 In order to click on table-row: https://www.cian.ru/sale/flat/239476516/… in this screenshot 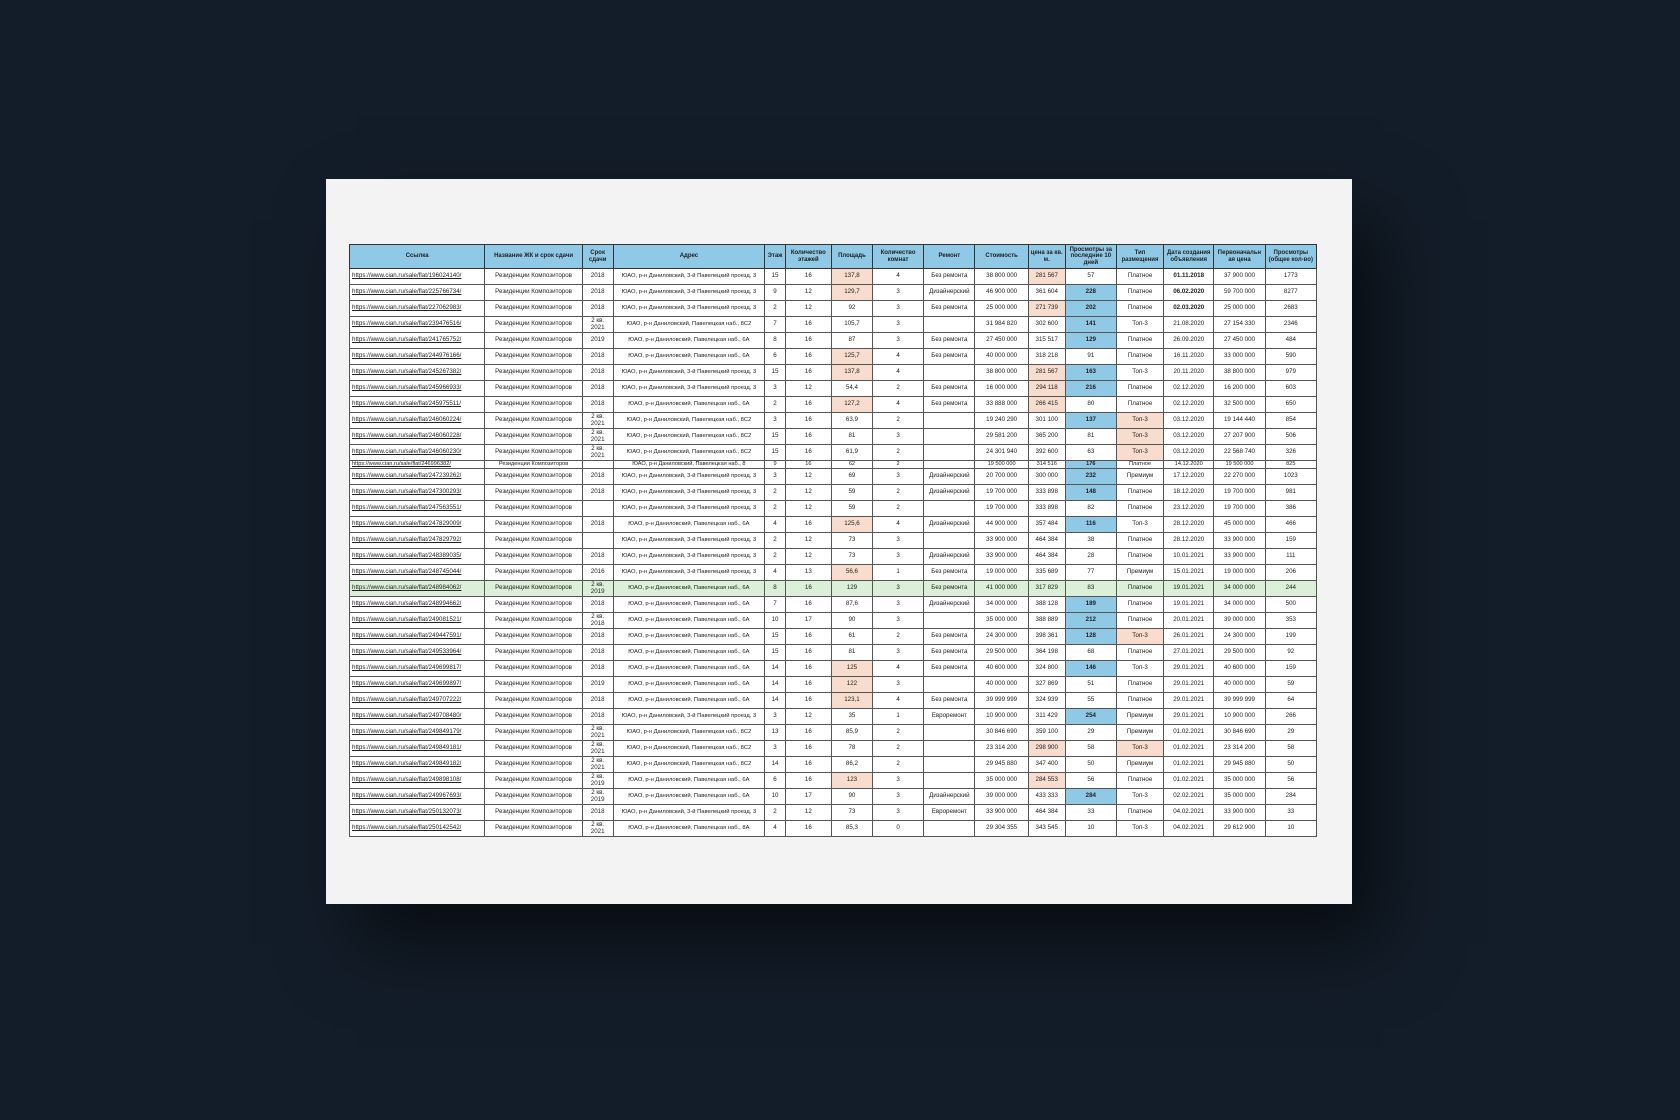, I will do `click(833, 324)`.